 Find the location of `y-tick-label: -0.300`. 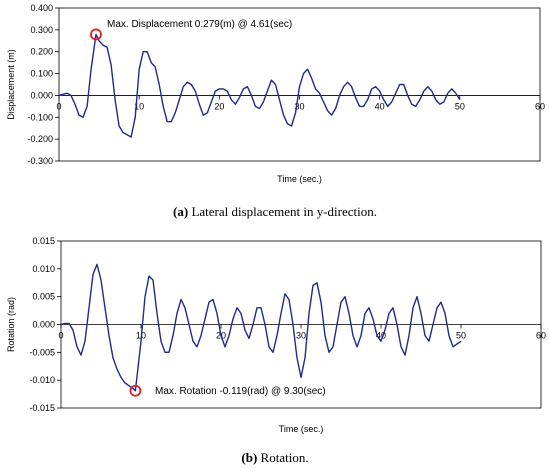

y-tick-label: -0.300 is located at coordinates (40, 161).